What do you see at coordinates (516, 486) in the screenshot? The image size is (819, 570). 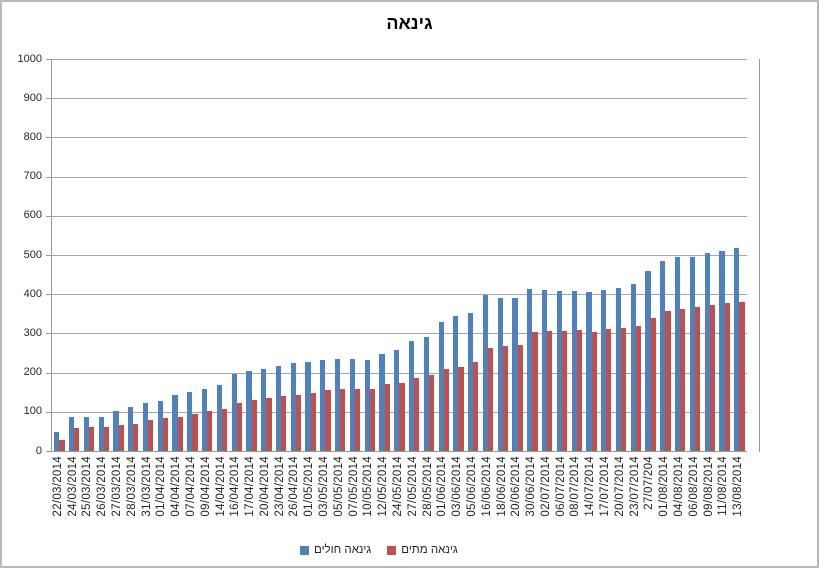 I see `x-axis-label: 20/06/2014` at bounding box center [516, 486].